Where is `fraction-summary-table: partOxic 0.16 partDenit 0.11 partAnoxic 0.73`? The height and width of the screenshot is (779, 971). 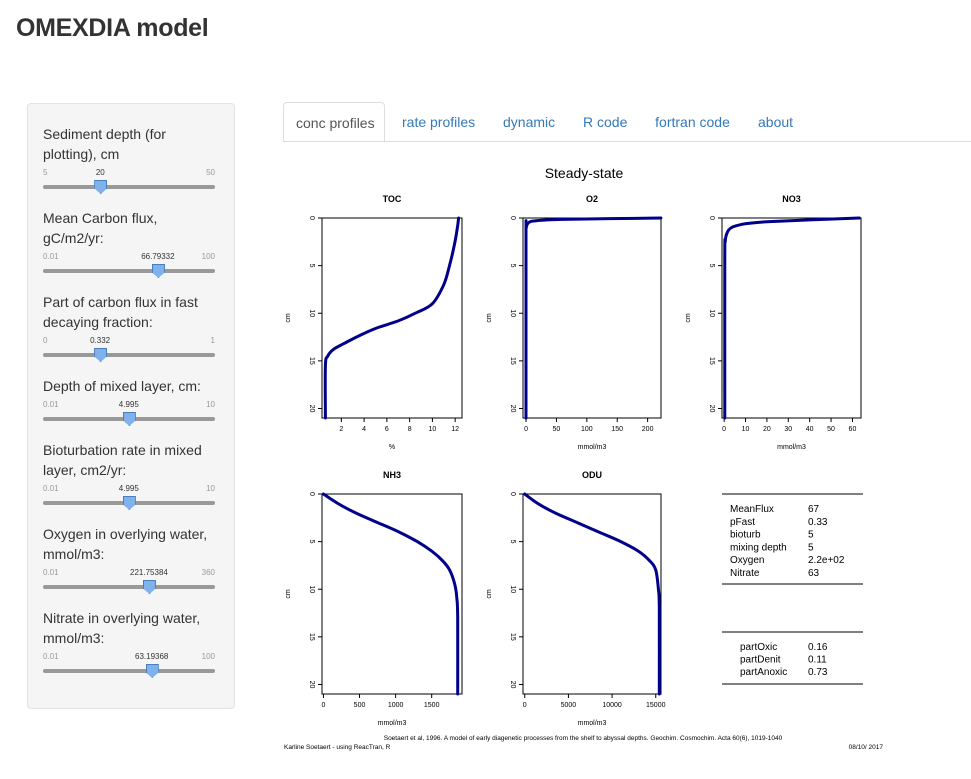
fraction-summary-table: partOxic 0.16 partDenit 0.11 partAnoxic 0.73 is located at coordinates (792, 658).